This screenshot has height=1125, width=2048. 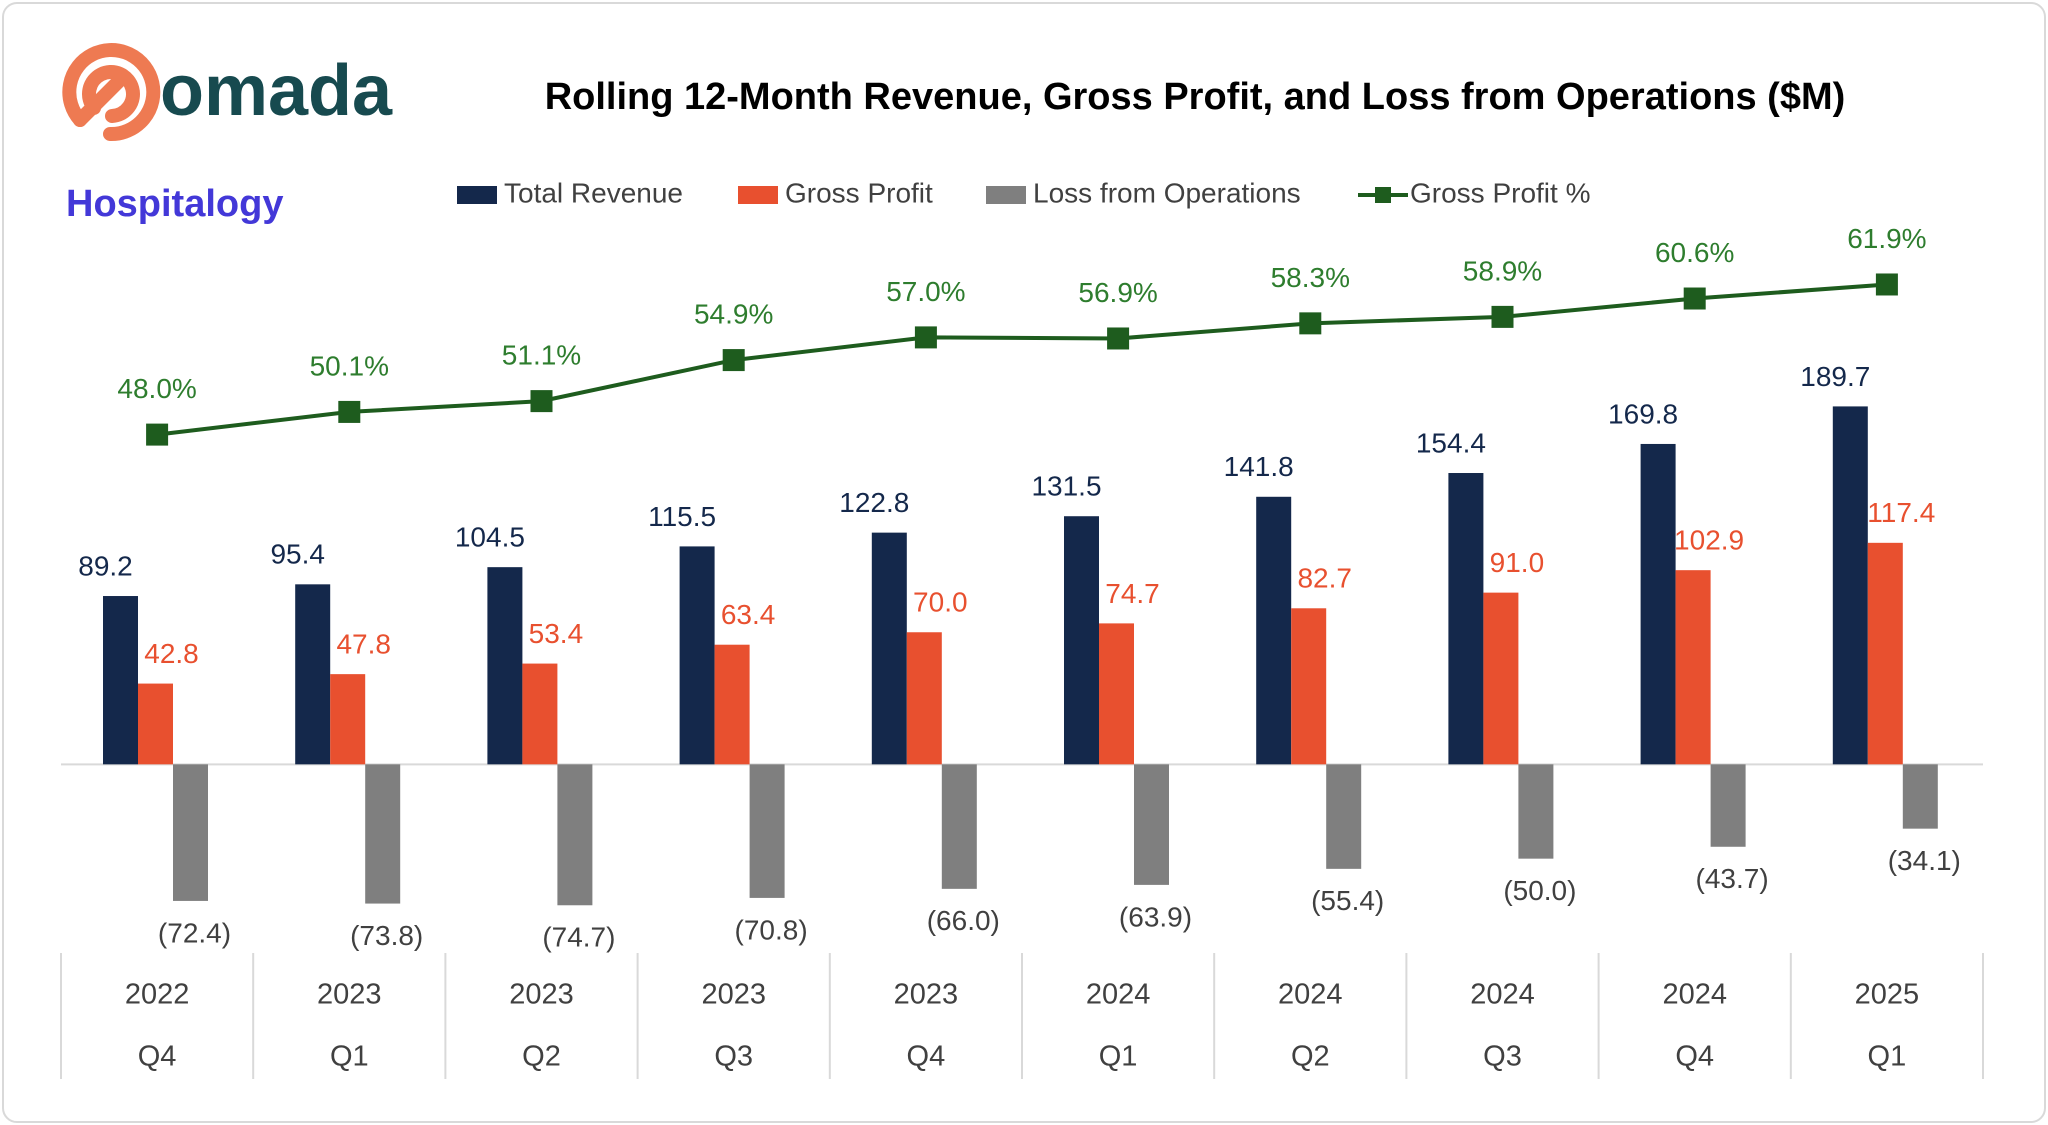 What do you see at coordinates (733, 313) in the screenshot?
I see `data-label: 54.9%` at bounding box center [733, 313].